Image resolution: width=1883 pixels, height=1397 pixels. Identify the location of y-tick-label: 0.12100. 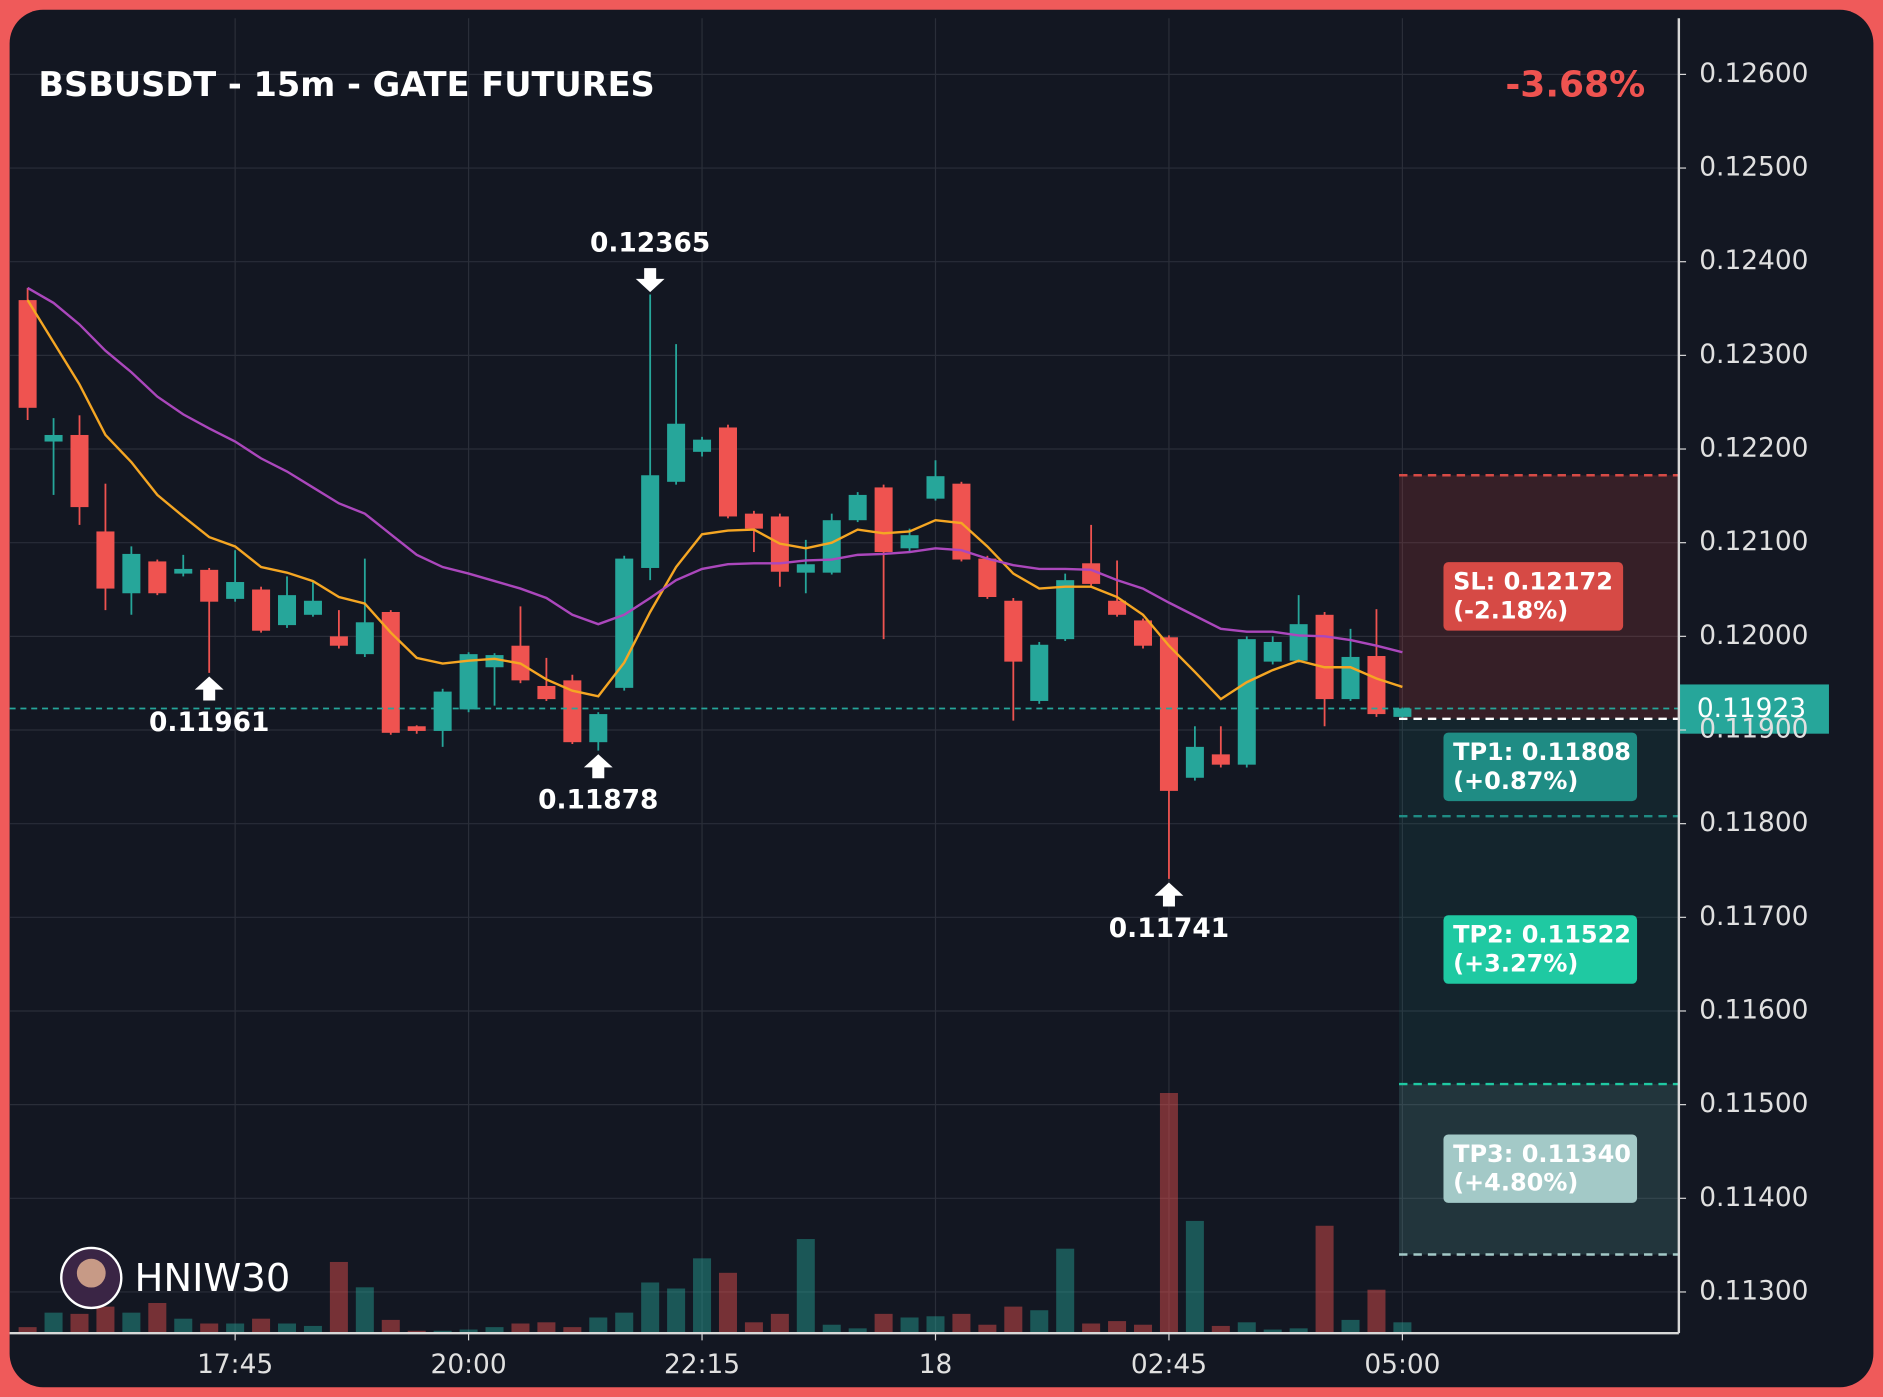
(1753, 541).